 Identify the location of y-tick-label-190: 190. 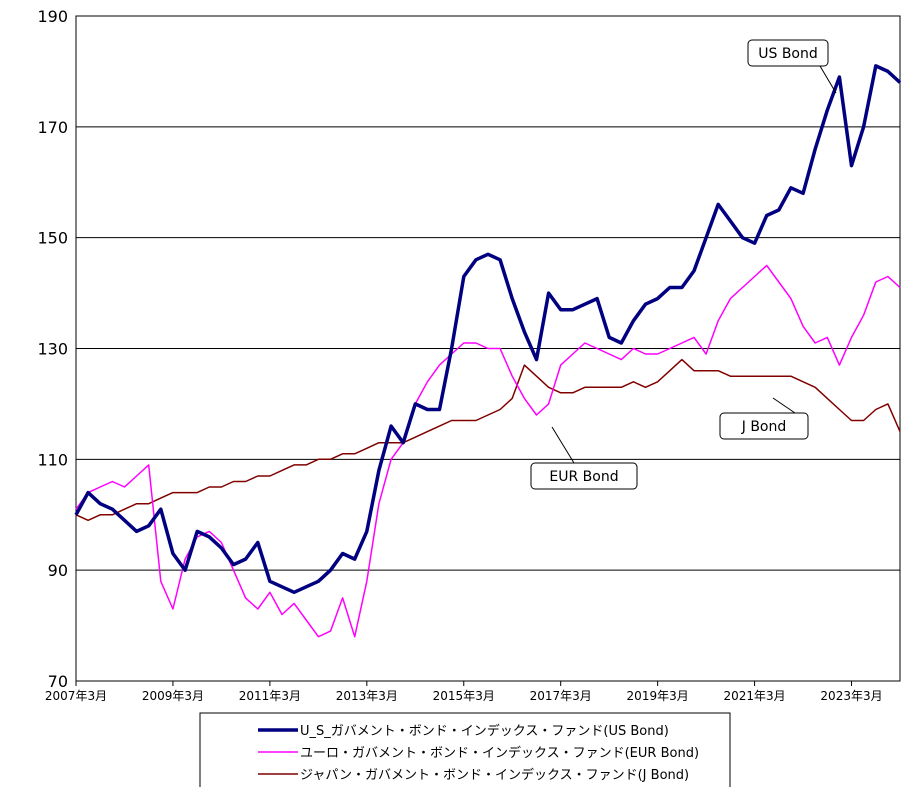
(52, 16).